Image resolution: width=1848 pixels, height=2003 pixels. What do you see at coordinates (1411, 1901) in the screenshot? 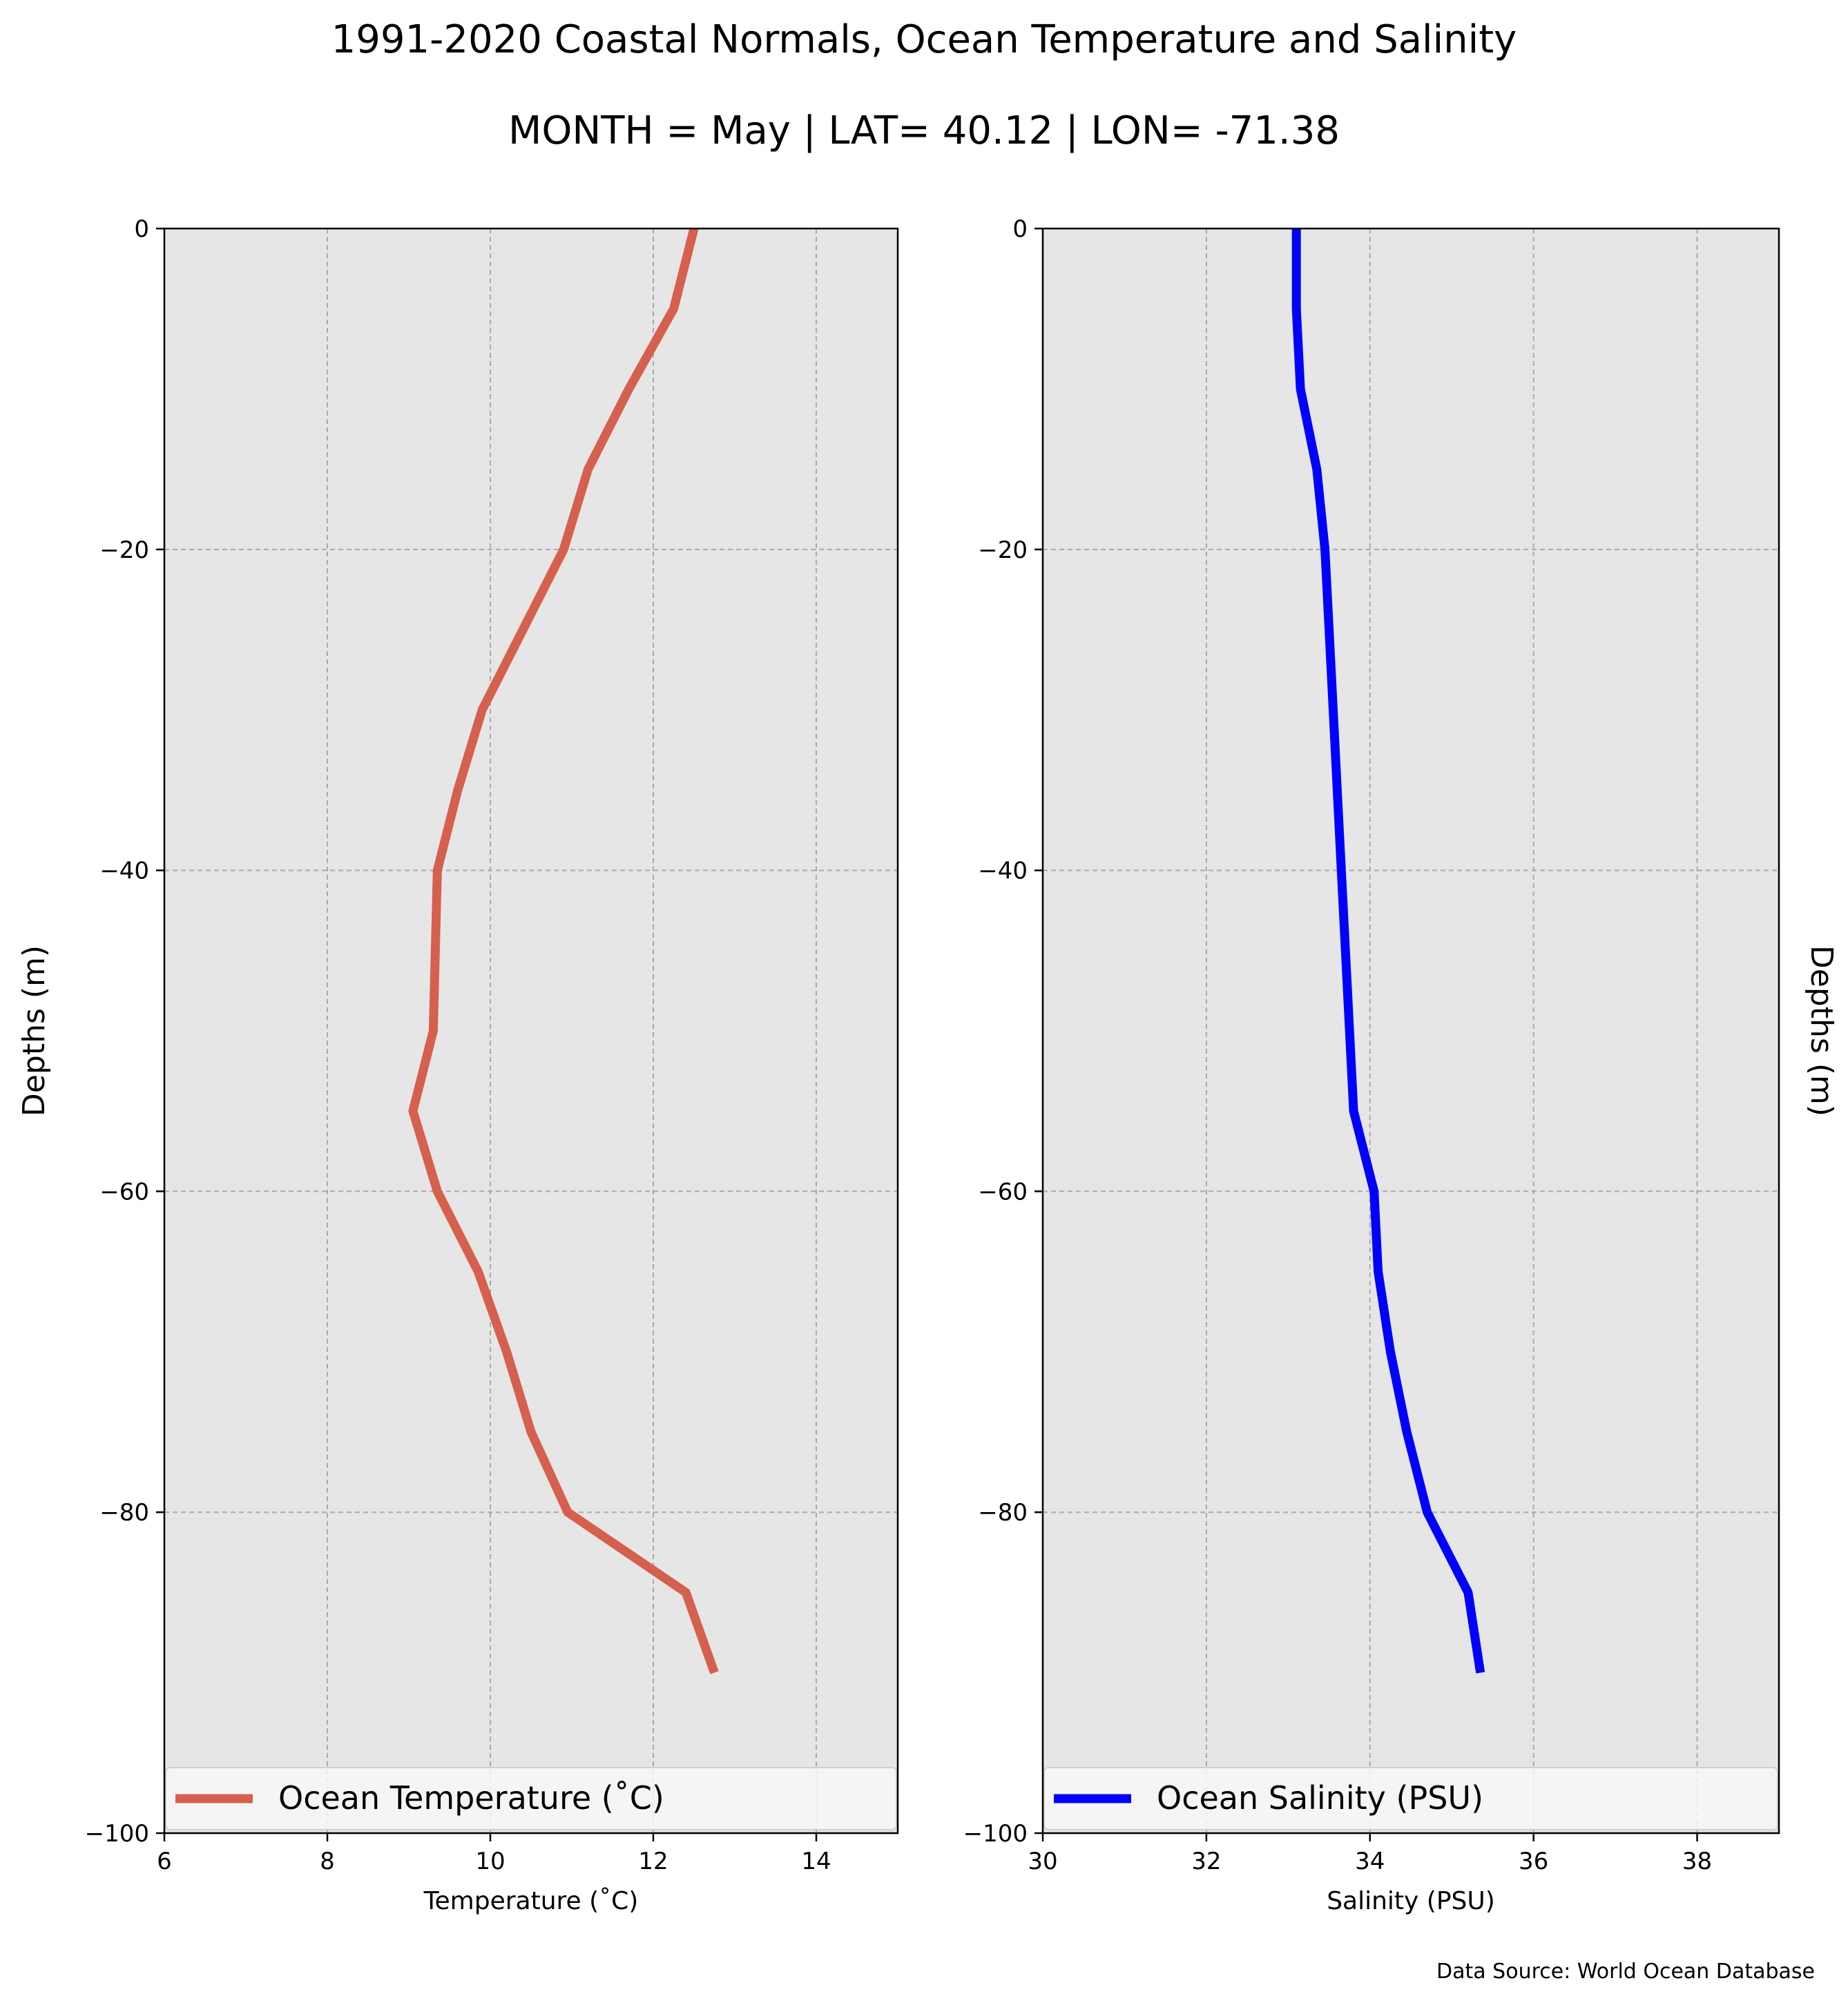
I see `x-axis-label: Salinity (PSU)` at bounding box center [1411, 1901].